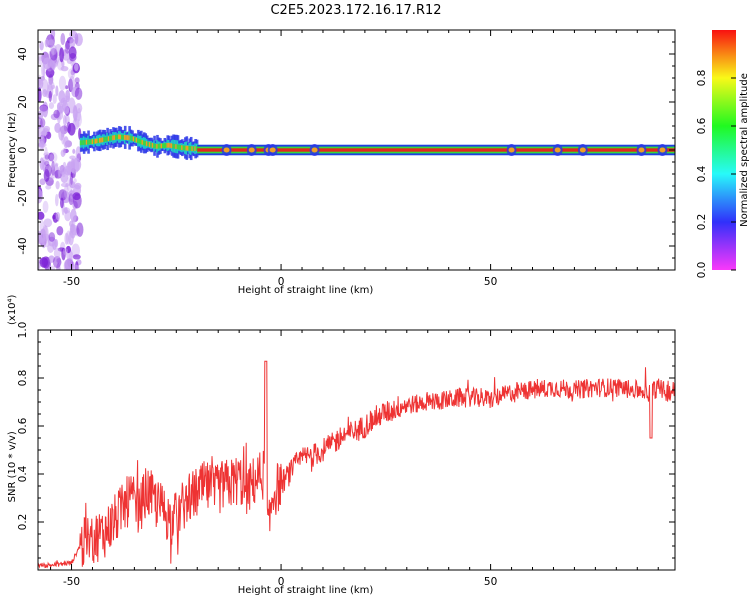  Describe the element at coordinates (355, 10) in the screenshot. I see `figure-title: C2E5.2023.172.16.17.R12` at that location.